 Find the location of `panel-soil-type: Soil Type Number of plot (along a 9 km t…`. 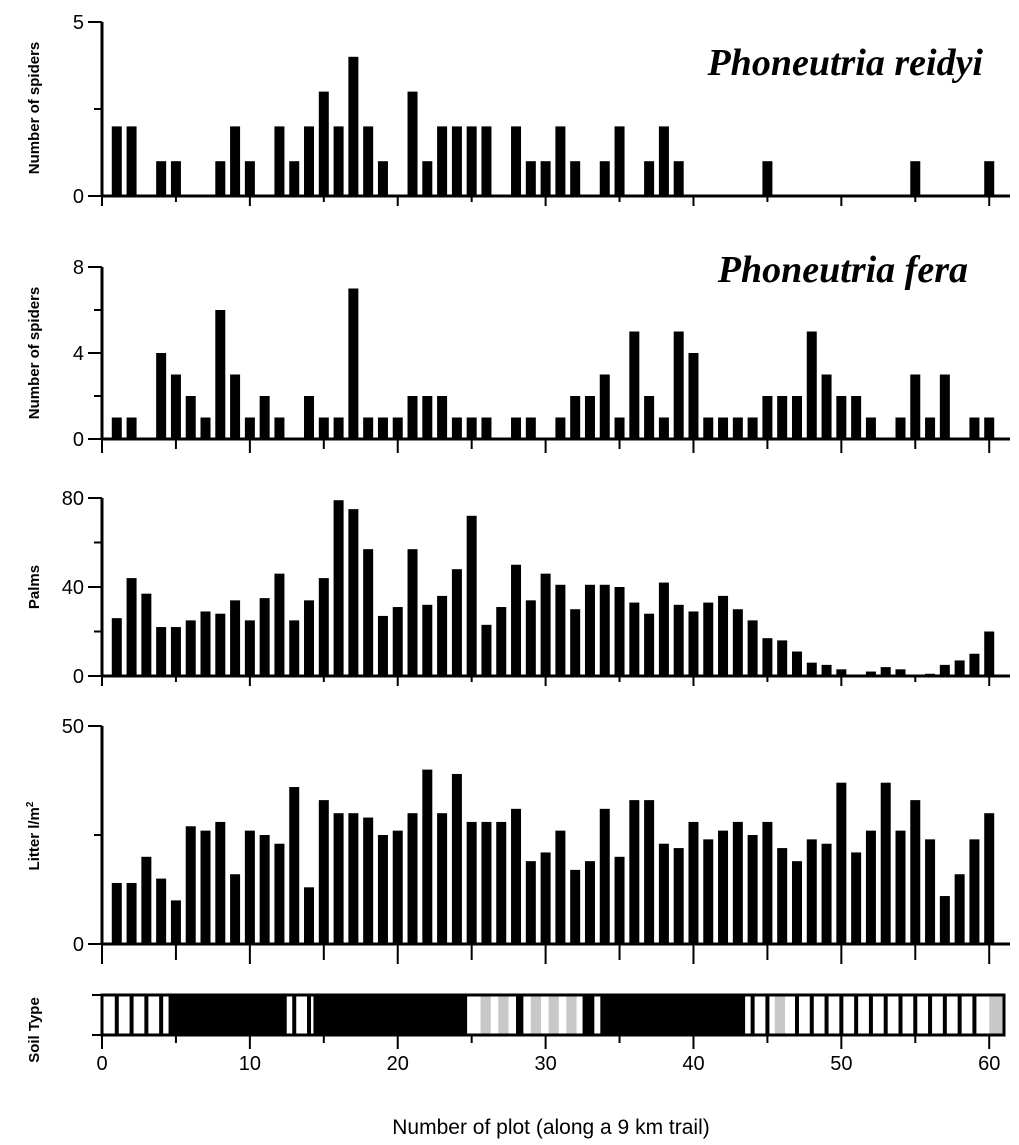

panel-soil-type: Soil Type Number of plot (along a 9 km t… is located at coordinates (516, 1066).